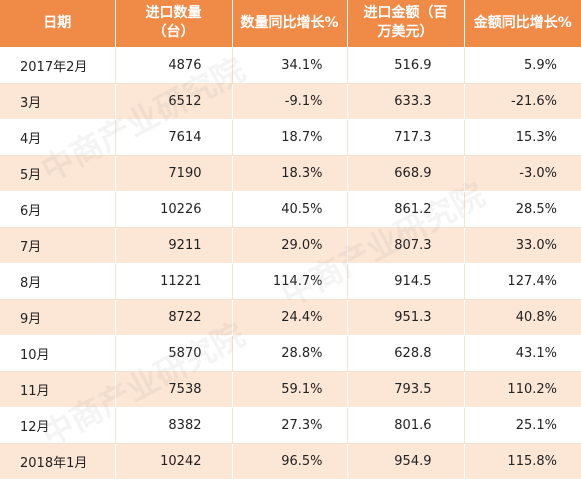 The image size is (581, 483). I want to click on header-quantity-yoy: 数量同比增长%, so click(290, 24).